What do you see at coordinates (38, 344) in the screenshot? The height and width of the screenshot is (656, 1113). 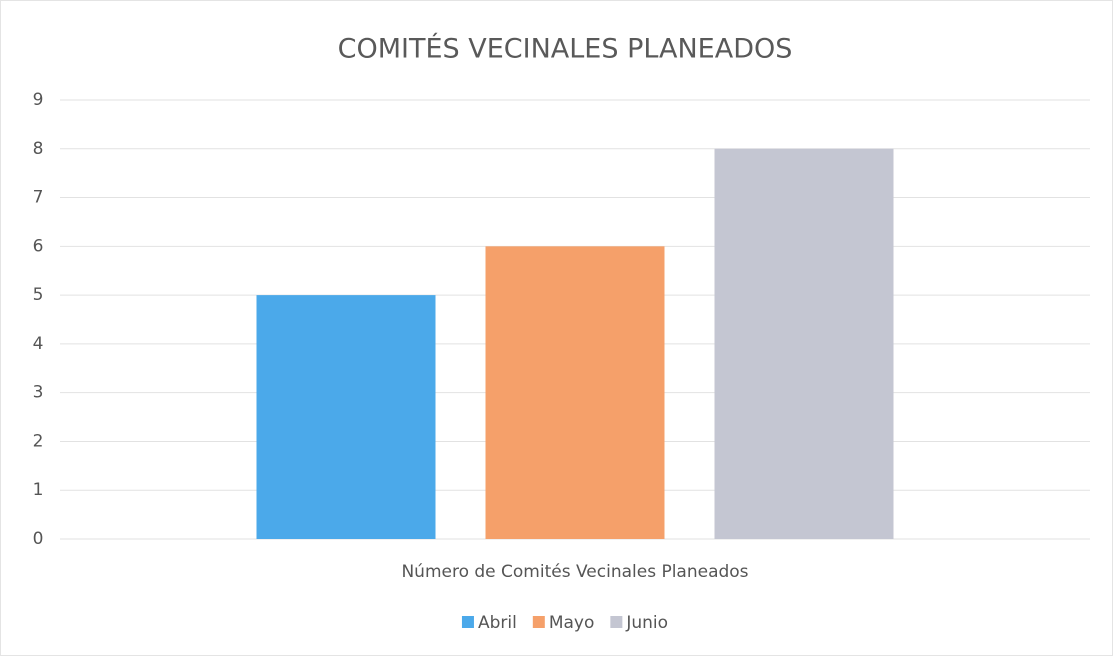 I see `y-tick-label: 4` at bounding box center [38, 344].